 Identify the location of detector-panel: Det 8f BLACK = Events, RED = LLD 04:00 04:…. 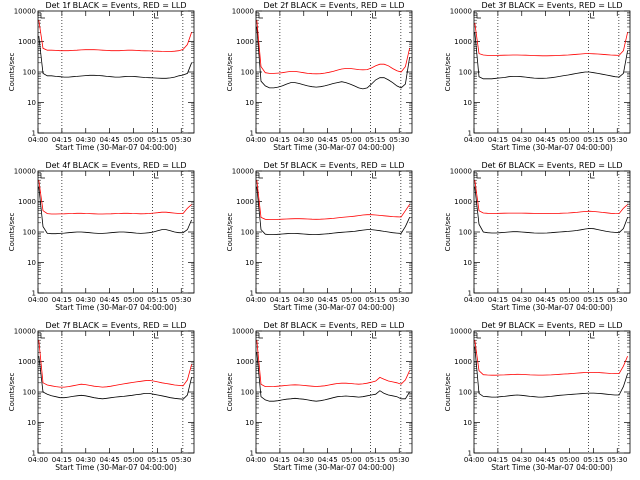
(319, 396).